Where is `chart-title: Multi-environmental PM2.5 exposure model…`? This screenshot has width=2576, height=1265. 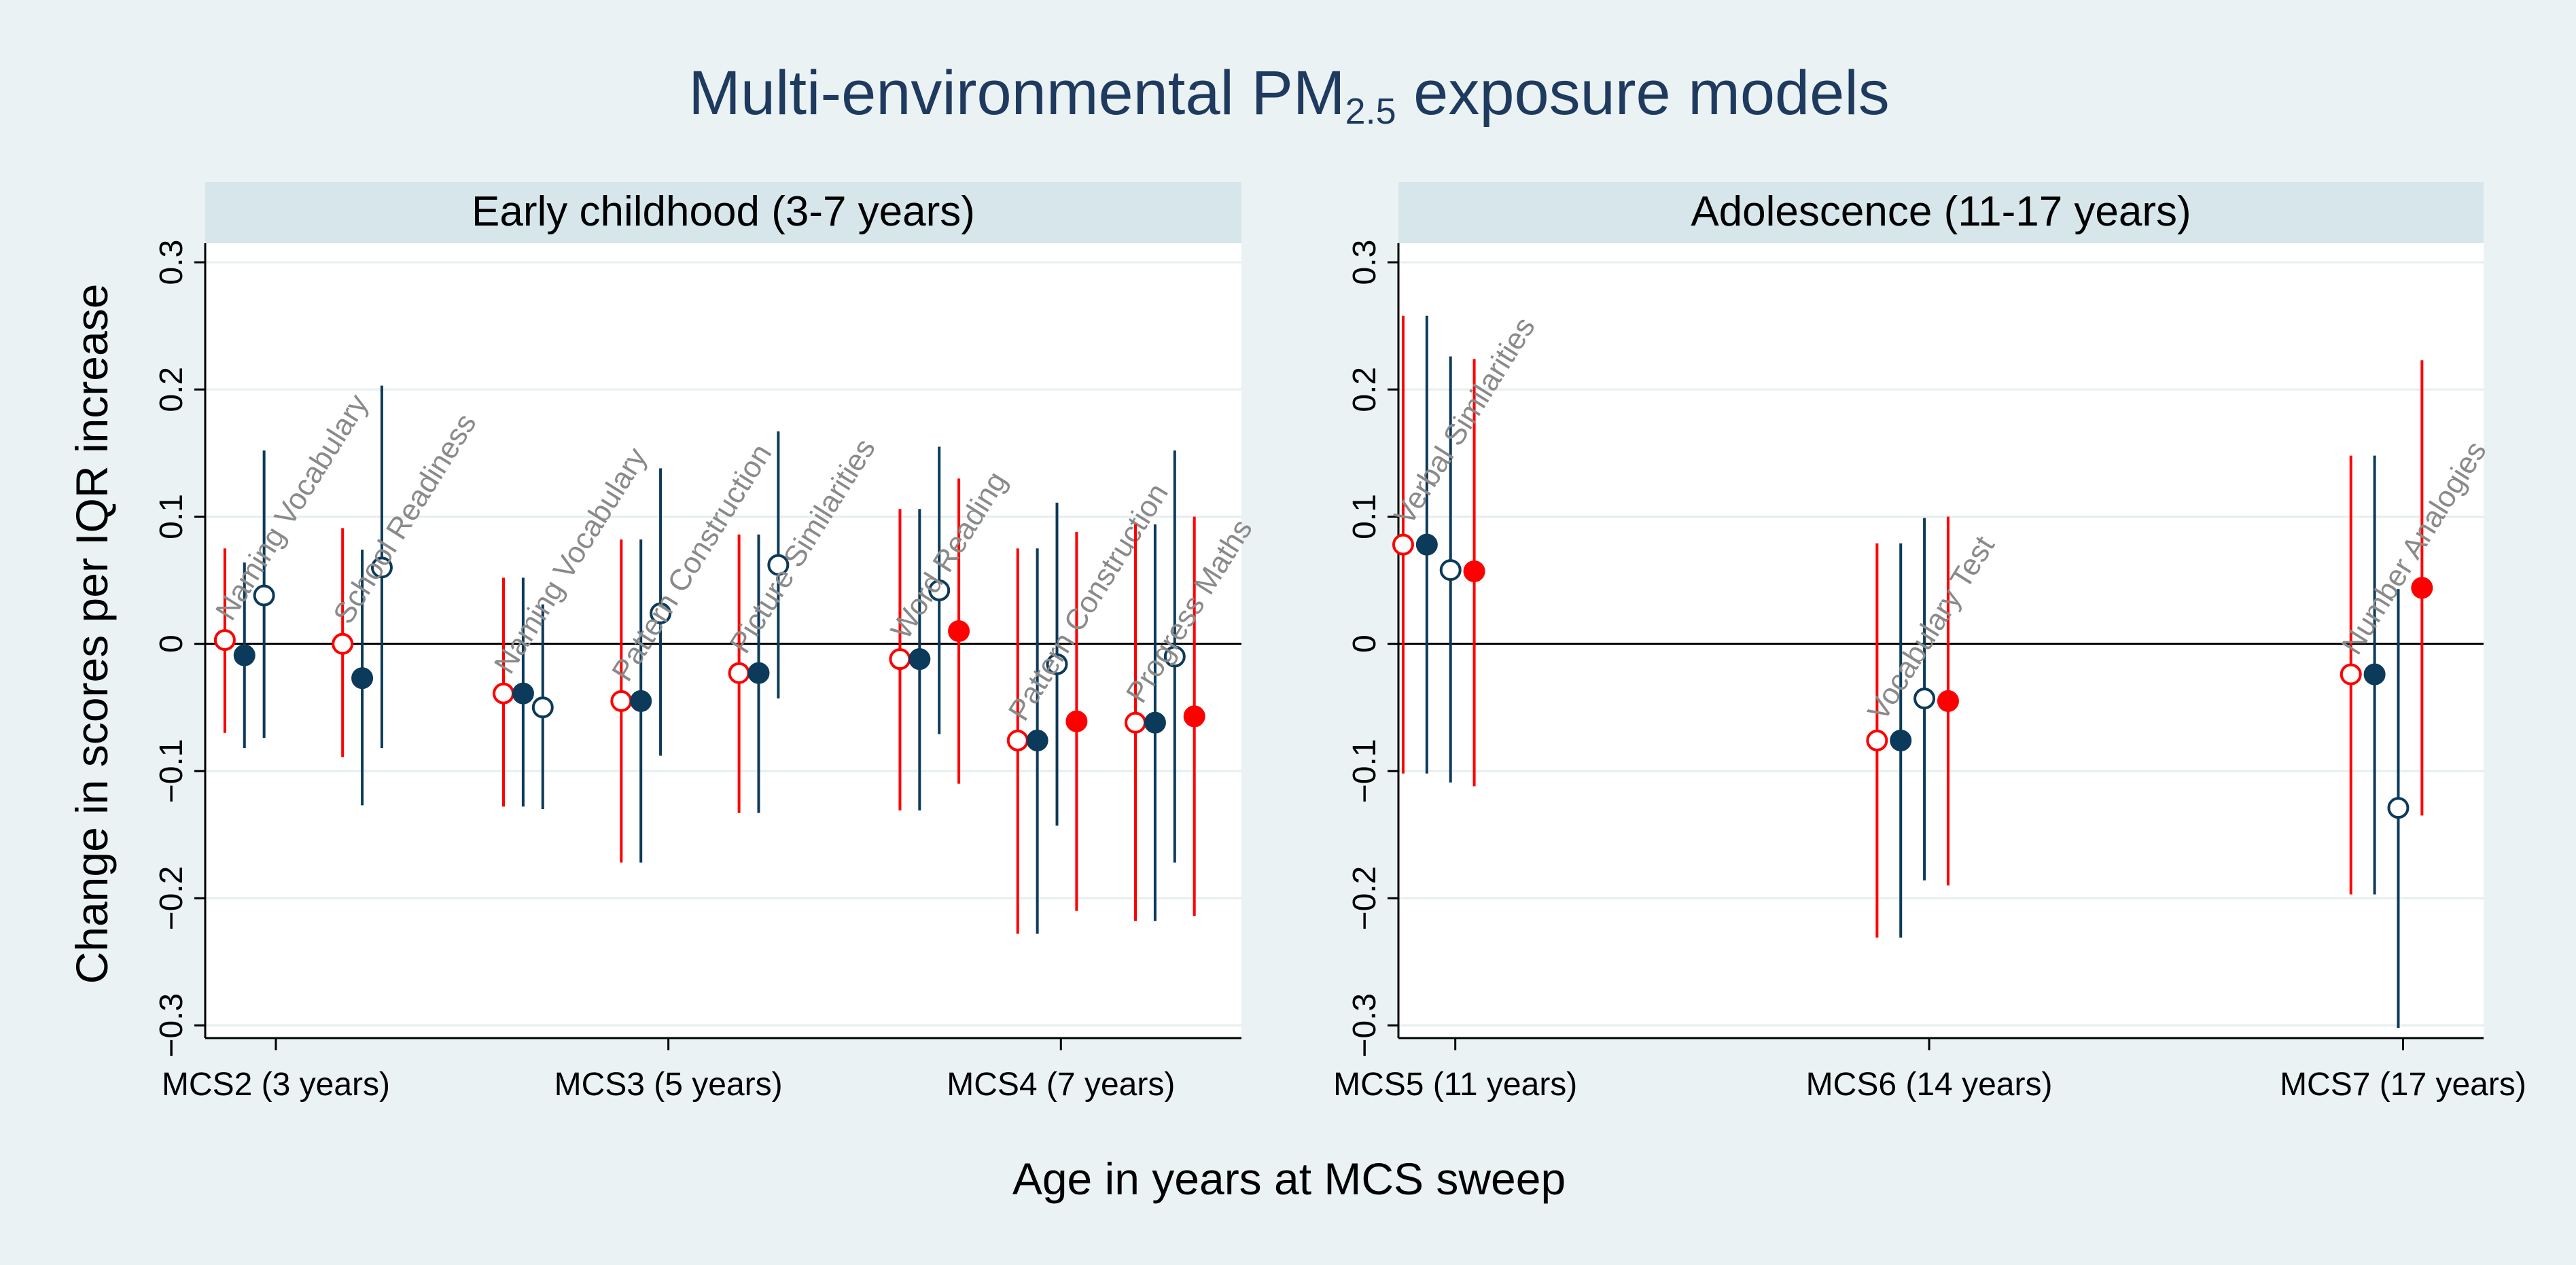 chart-title: Multi-environmental PM2.5 exposure model… is located at coordinates (1289, 95).